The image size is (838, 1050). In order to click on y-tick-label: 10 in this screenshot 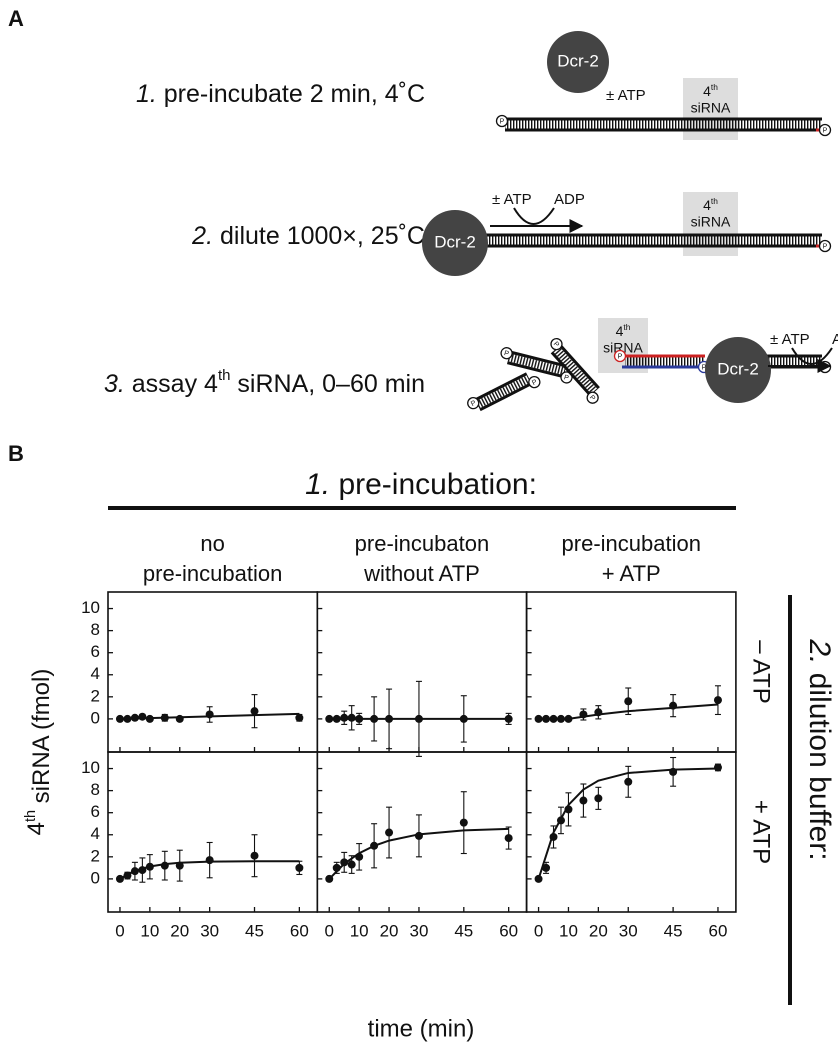, I will do `click(90, 767)`.